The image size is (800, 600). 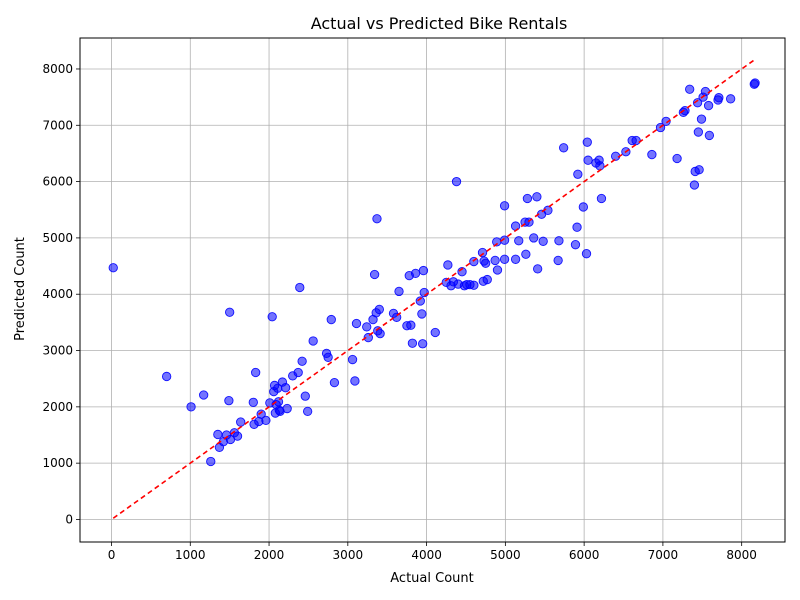 What do you see at coordinates (20, 289) in the screenshot?
I see `y-axis-title: Predicted Count` at bounding box center [20, 289].